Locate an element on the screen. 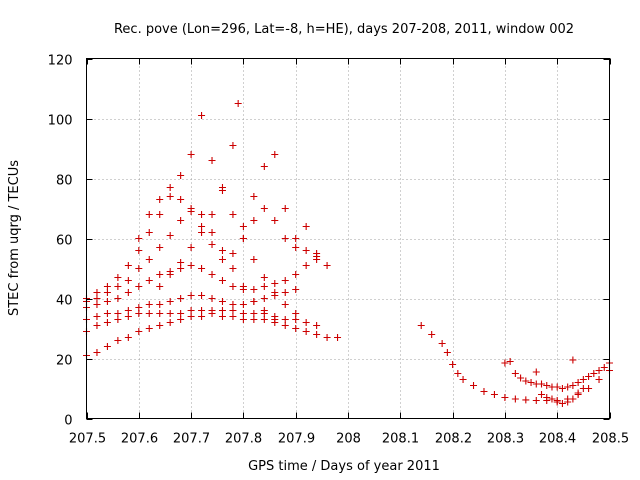 Image resolution: width=640 pixels, height=480 pixels. y-tick-labels: 0 20 40 60 80 100 120 is located at coordinates (60, 241).